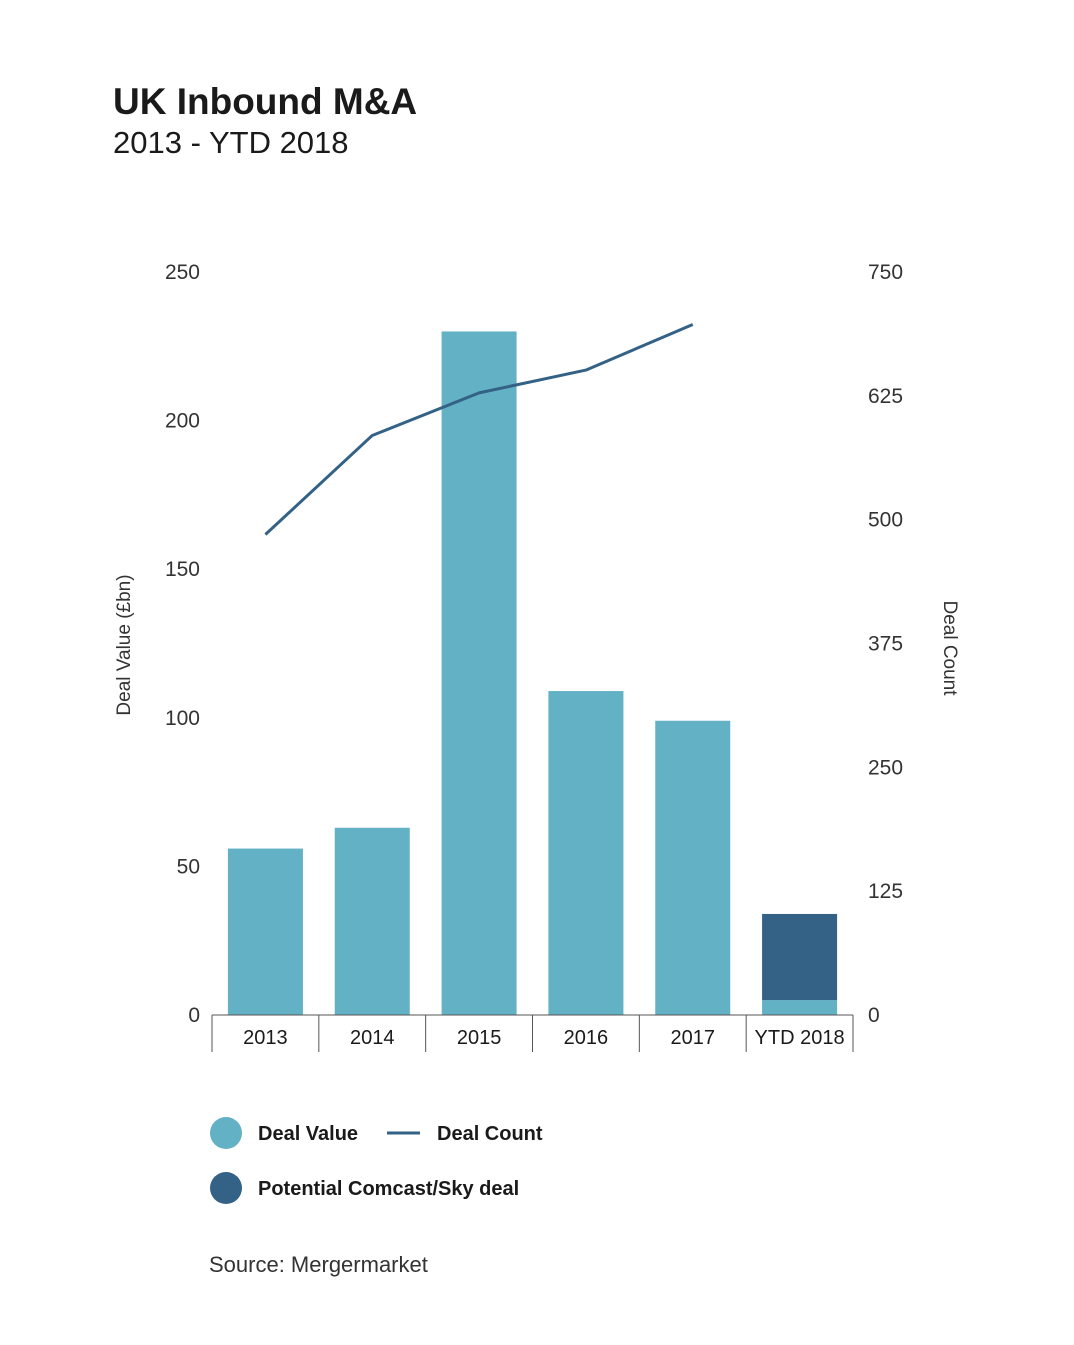 This screenshot has width=1074, height=1345. Describe the element at coordinates (372, 1038) in the screenshot. I see `category-label: 2014` at that location.